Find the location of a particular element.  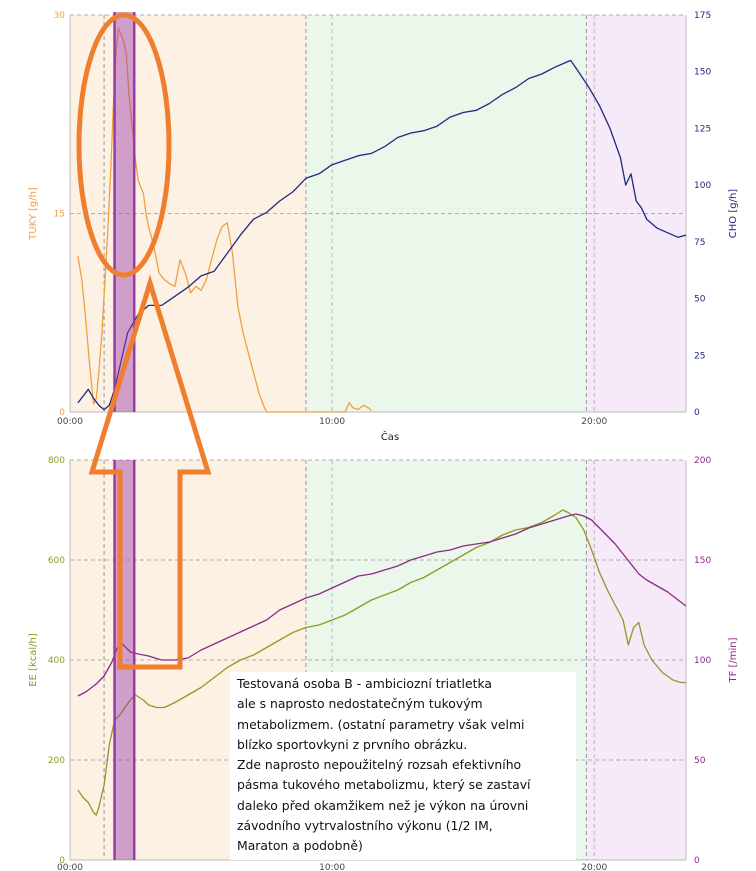

x-axis-label: Čas is located at coordinates (390, 436).